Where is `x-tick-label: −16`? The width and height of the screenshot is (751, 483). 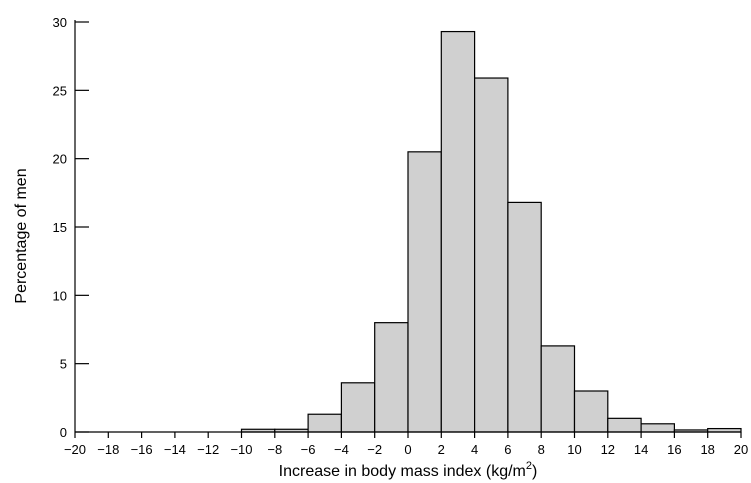 x-tick-label: −16 is located at coordinates (142, 449).